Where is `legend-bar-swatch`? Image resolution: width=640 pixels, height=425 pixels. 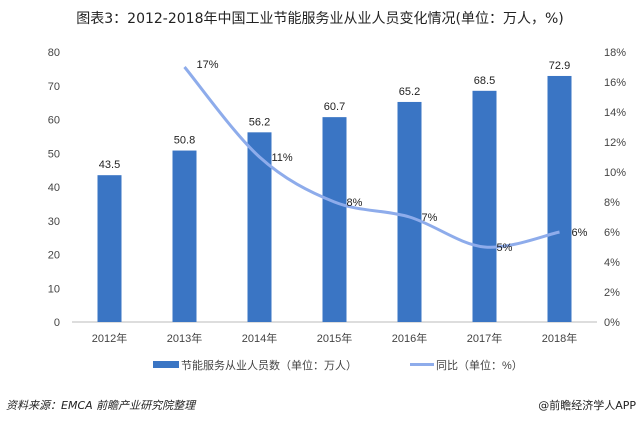
legend-bar-swatch is located at coordinates (166, 364).